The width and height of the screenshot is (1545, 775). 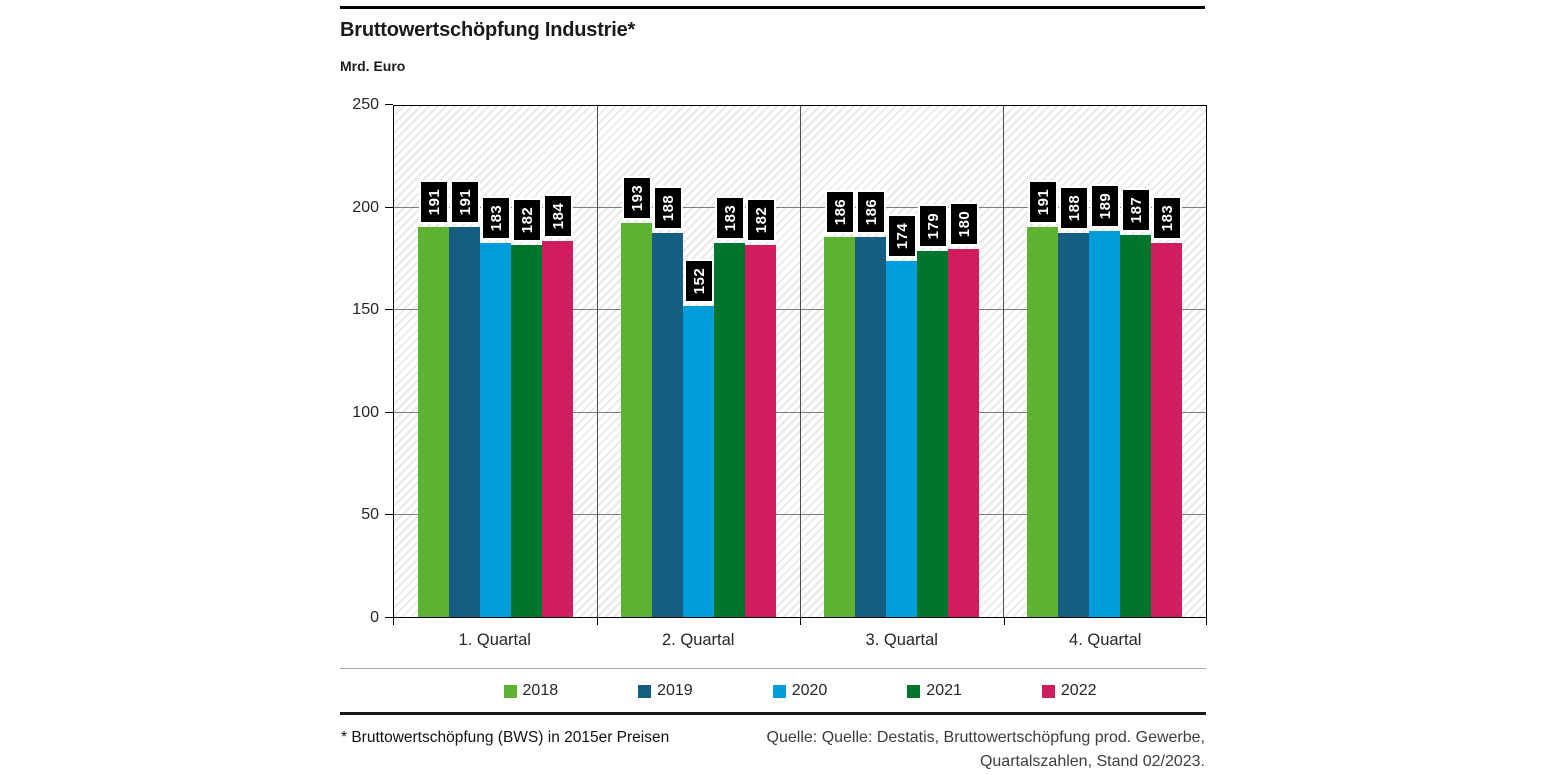 What do you see at coordinates (464, 398) in the screenshot?
I see `bar-2019: 191` at bounding box center [464, 398].